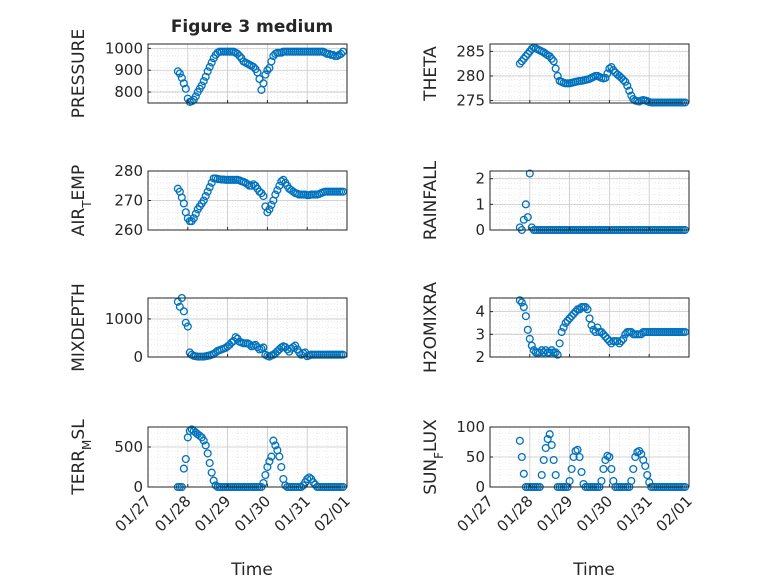 This screenshot has height=583, width=778. Describe the element at coordinates (128, 171) in the screenshot. I see `y-tick-label: 280` at that location.